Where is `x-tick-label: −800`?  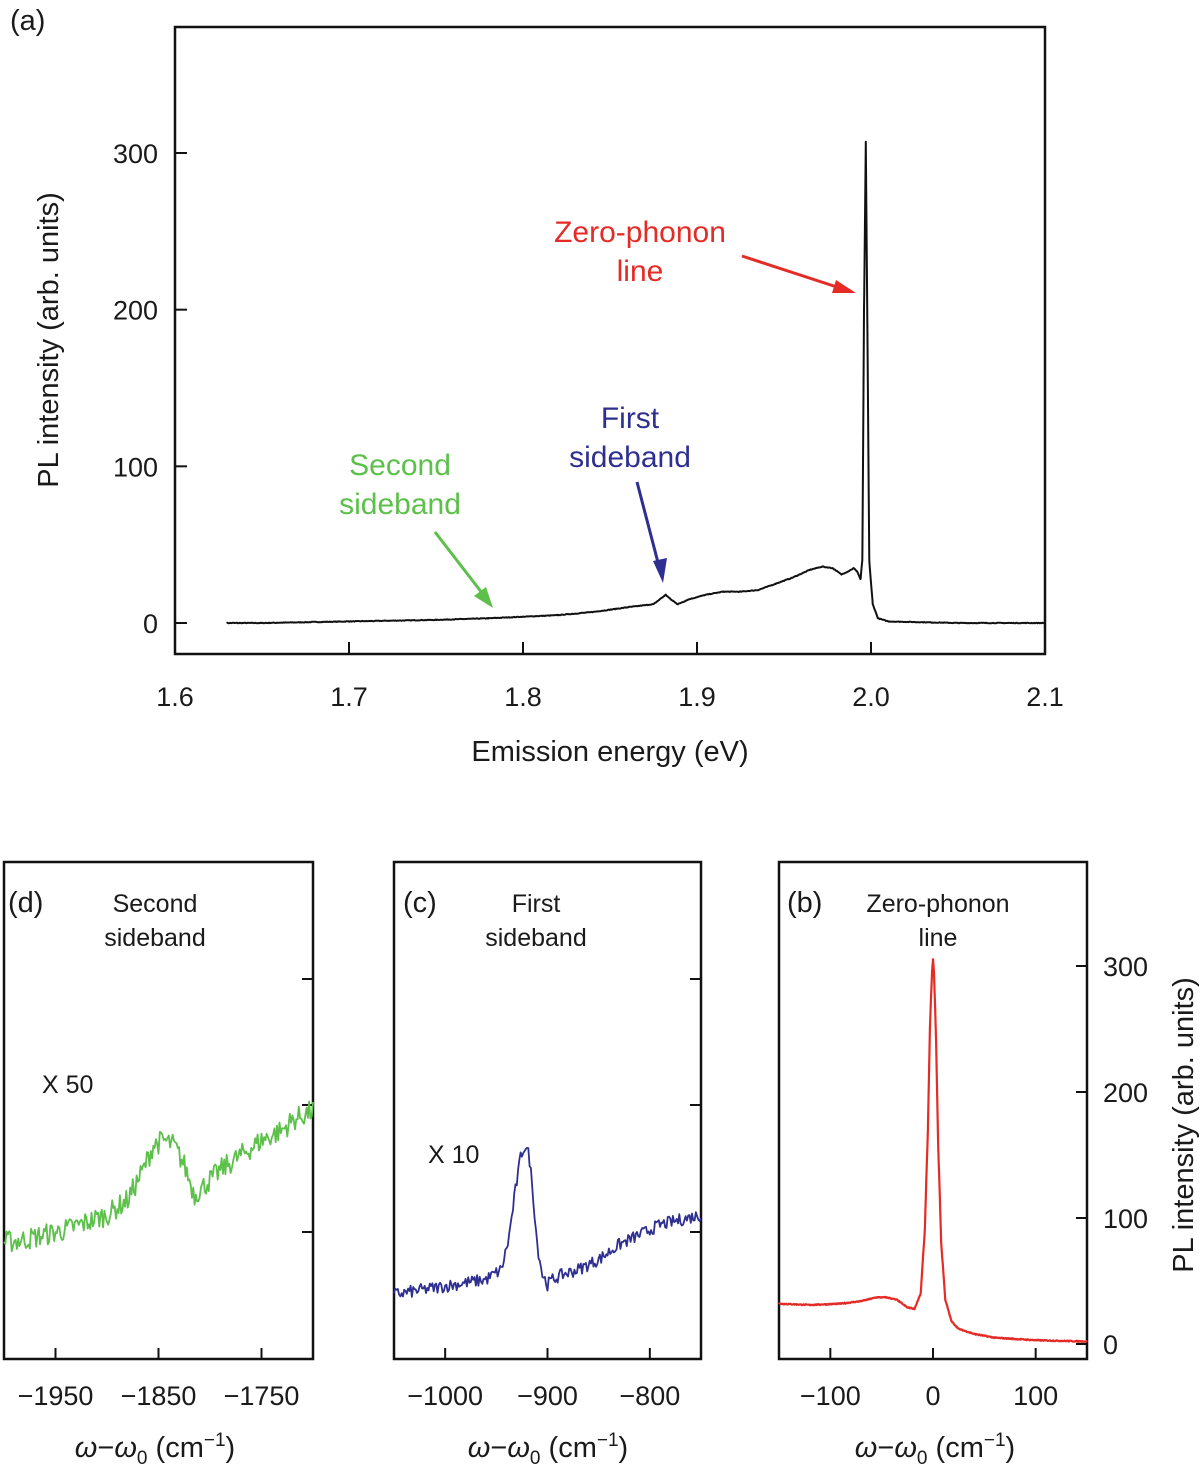 x-tick-label: −800 is located at coordinates (649, 1396).